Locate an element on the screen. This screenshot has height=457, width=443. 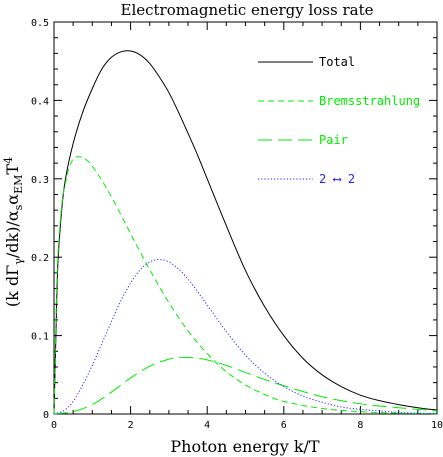
x-tick-label: 4 is located at coordinates (207, 425).